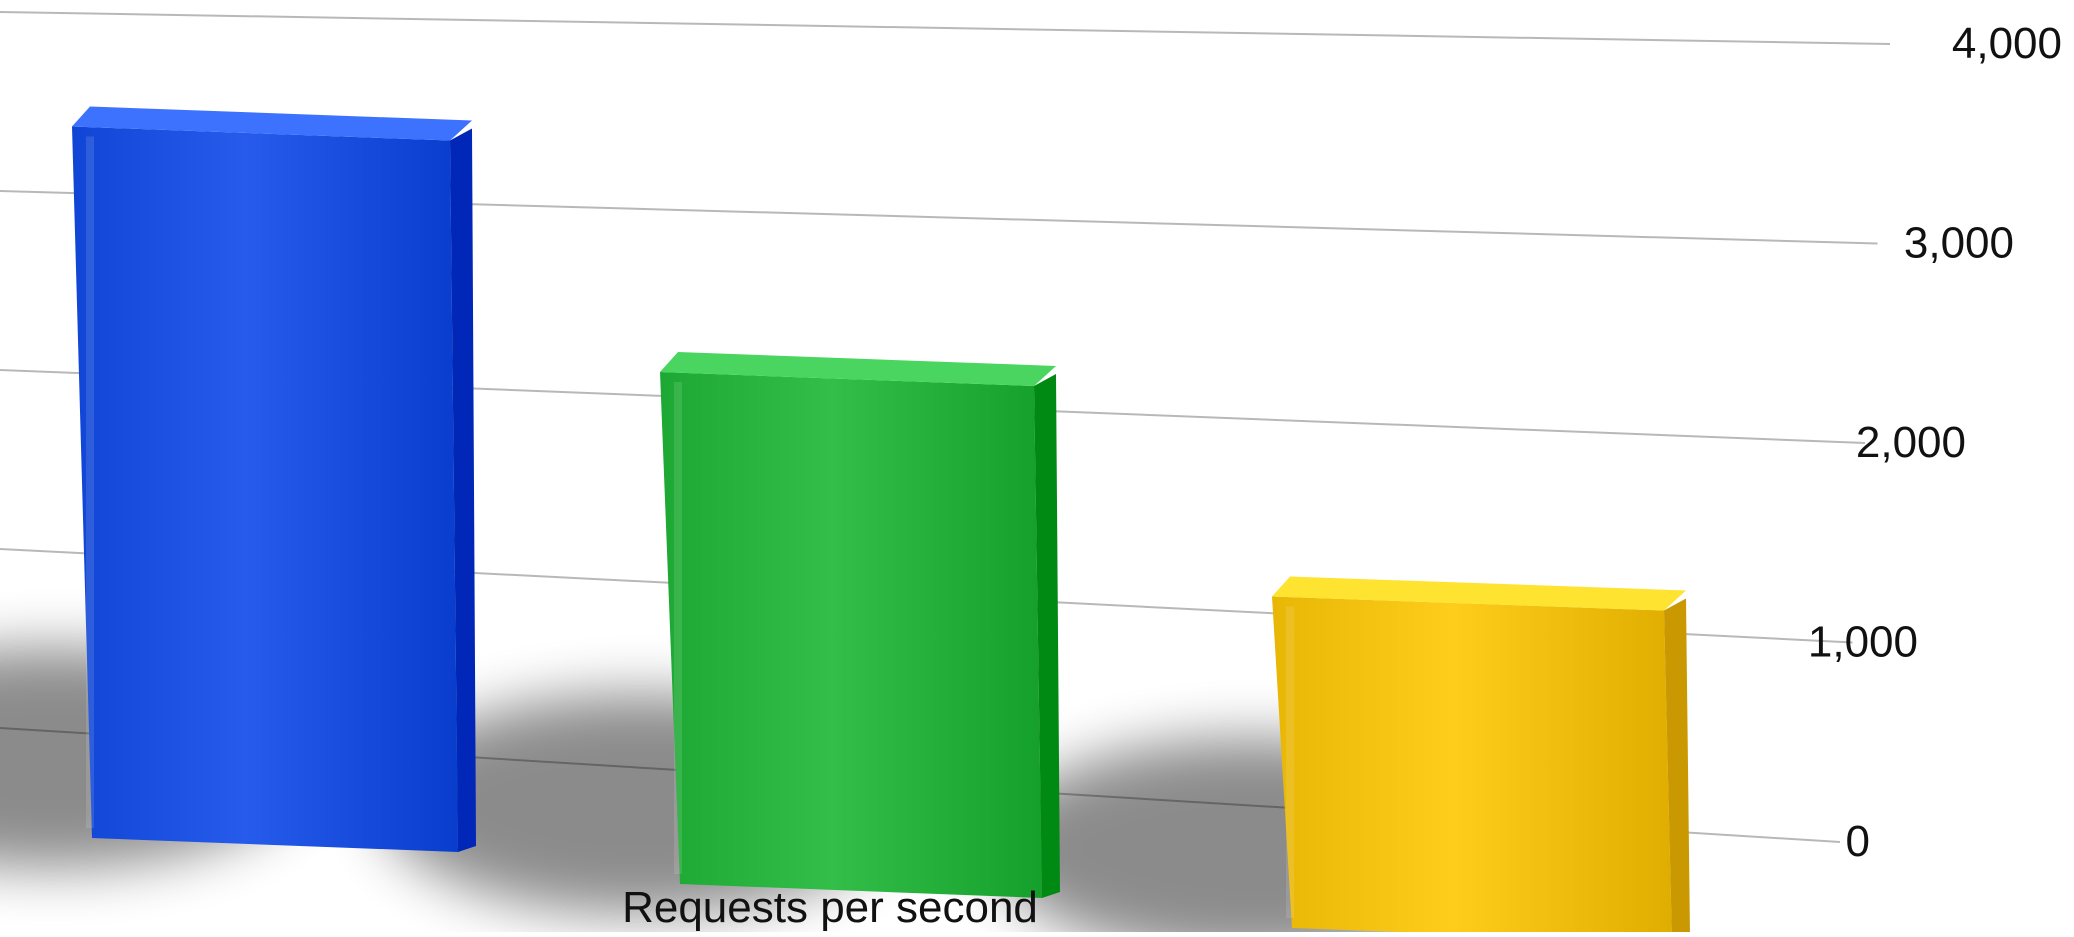 The width and height of the screenshot is (2074, 937). I want to click on y-tick-label: 4,000, so click(2007, 43).